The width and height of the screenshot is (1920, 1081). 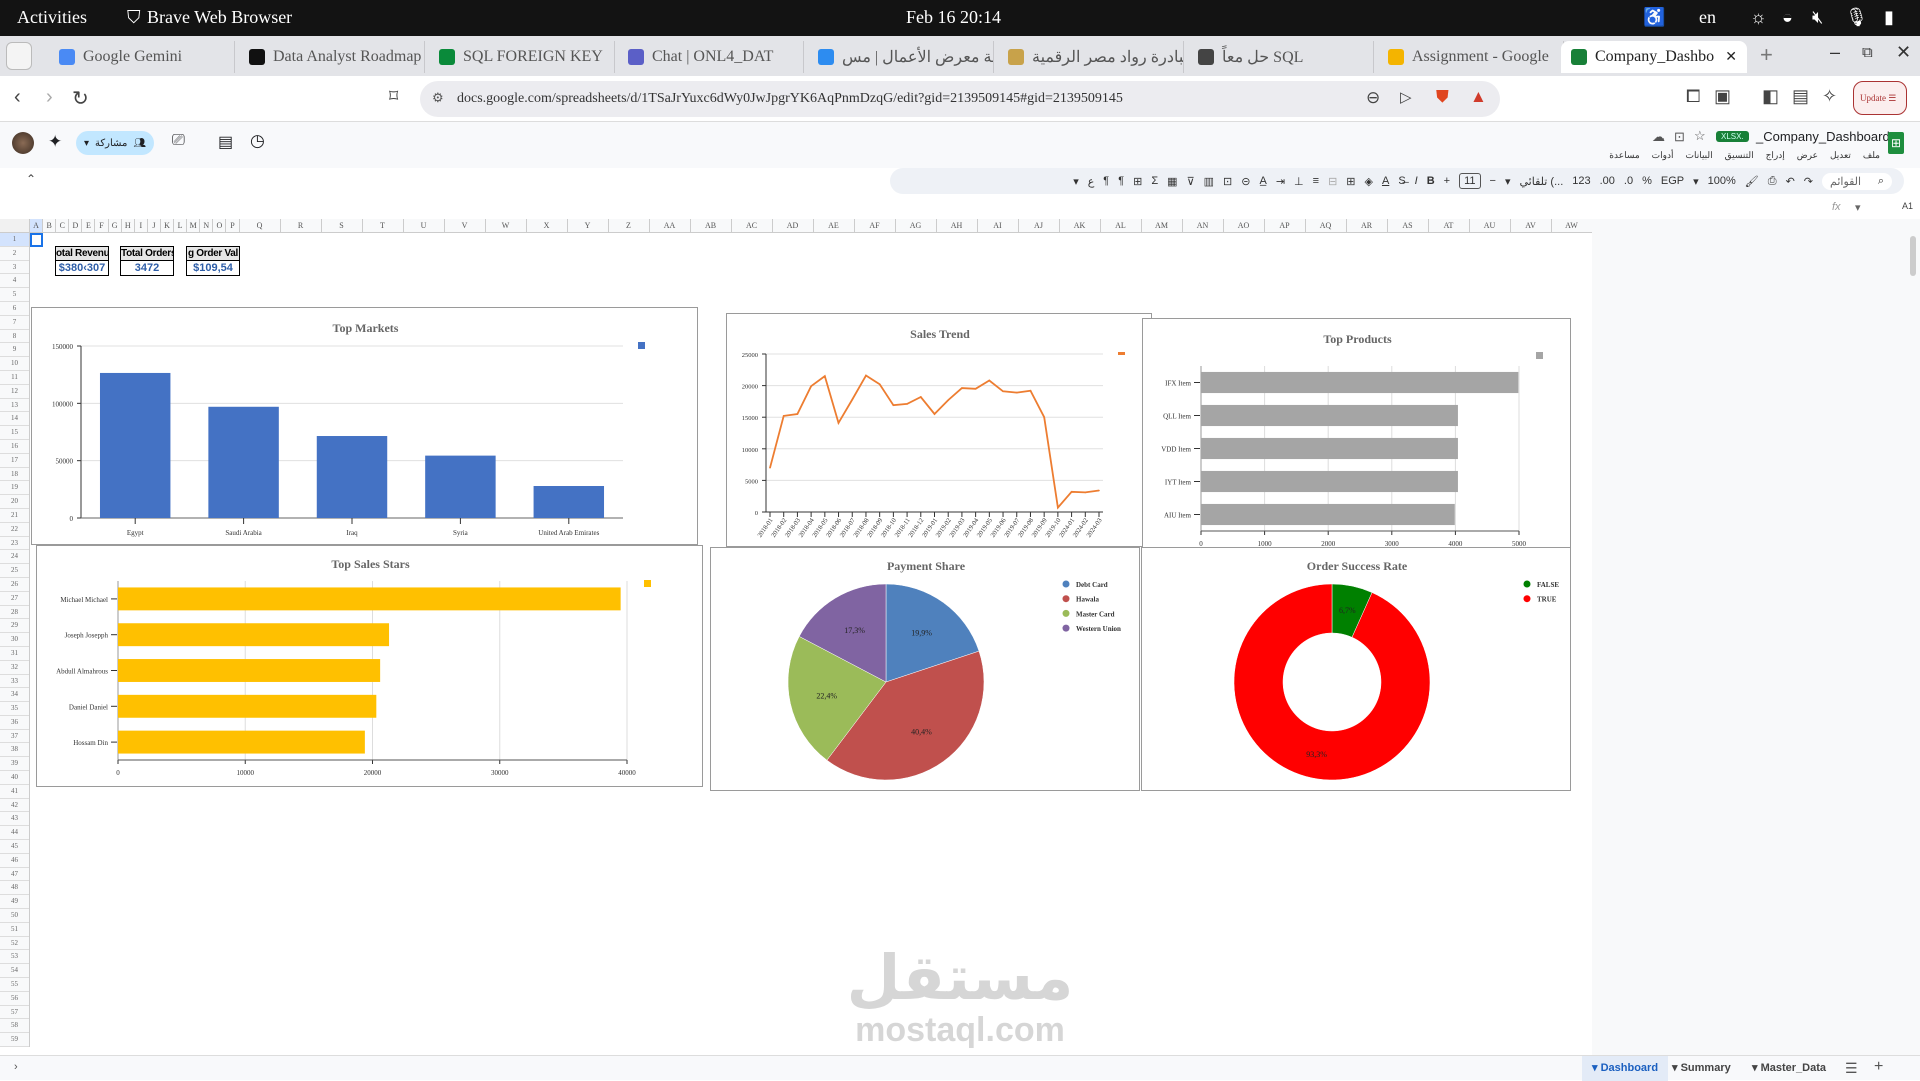 What do you see at coordinates (1628, 181) in the screenshot?
I see `decrease-decimal-button: .0` at bounding box center [1628, 181].